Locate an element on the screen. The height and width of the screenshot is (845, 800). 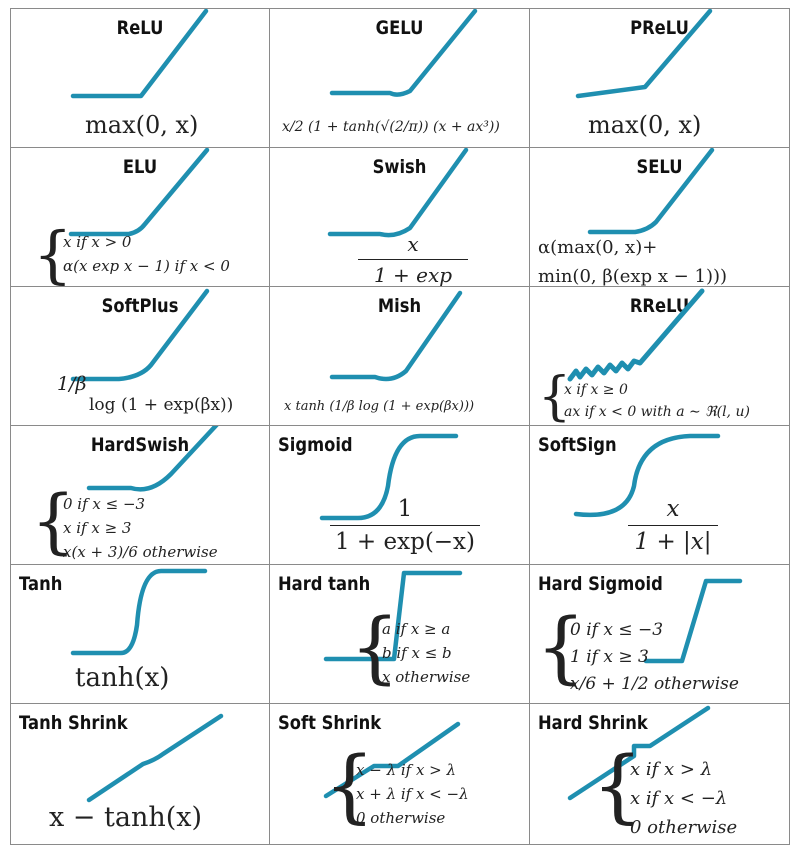
formula-denominator: 1 + exp(−x) is located at coordinates (405, 542).